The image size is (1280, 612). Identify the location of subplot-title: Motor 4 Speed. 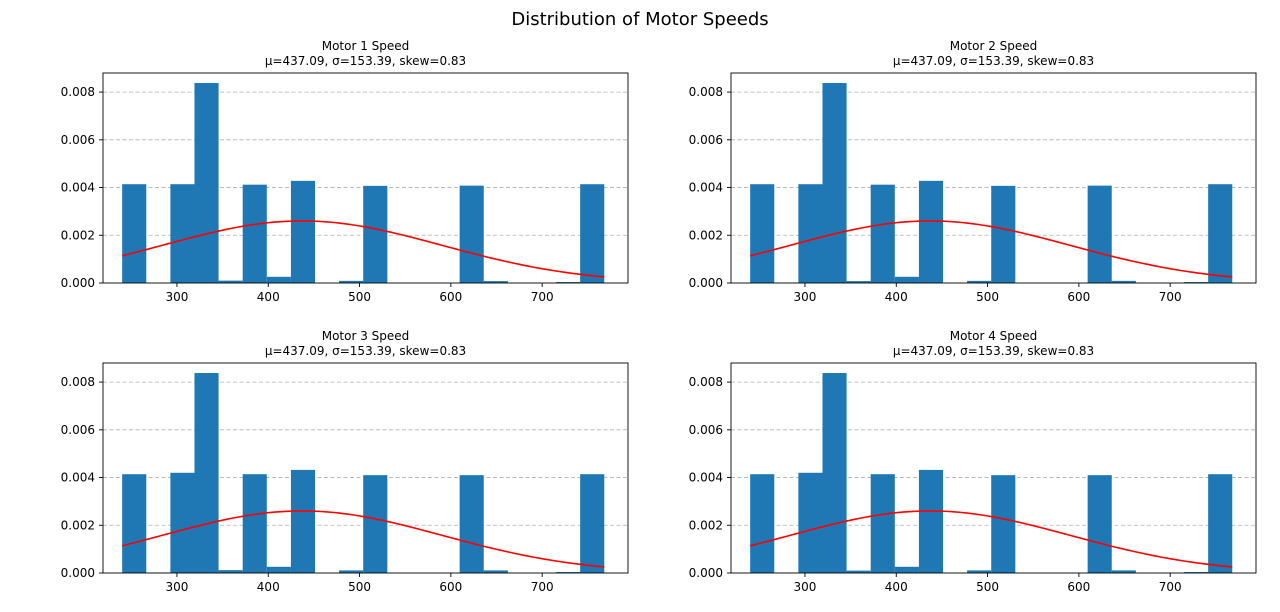
(994, 336).